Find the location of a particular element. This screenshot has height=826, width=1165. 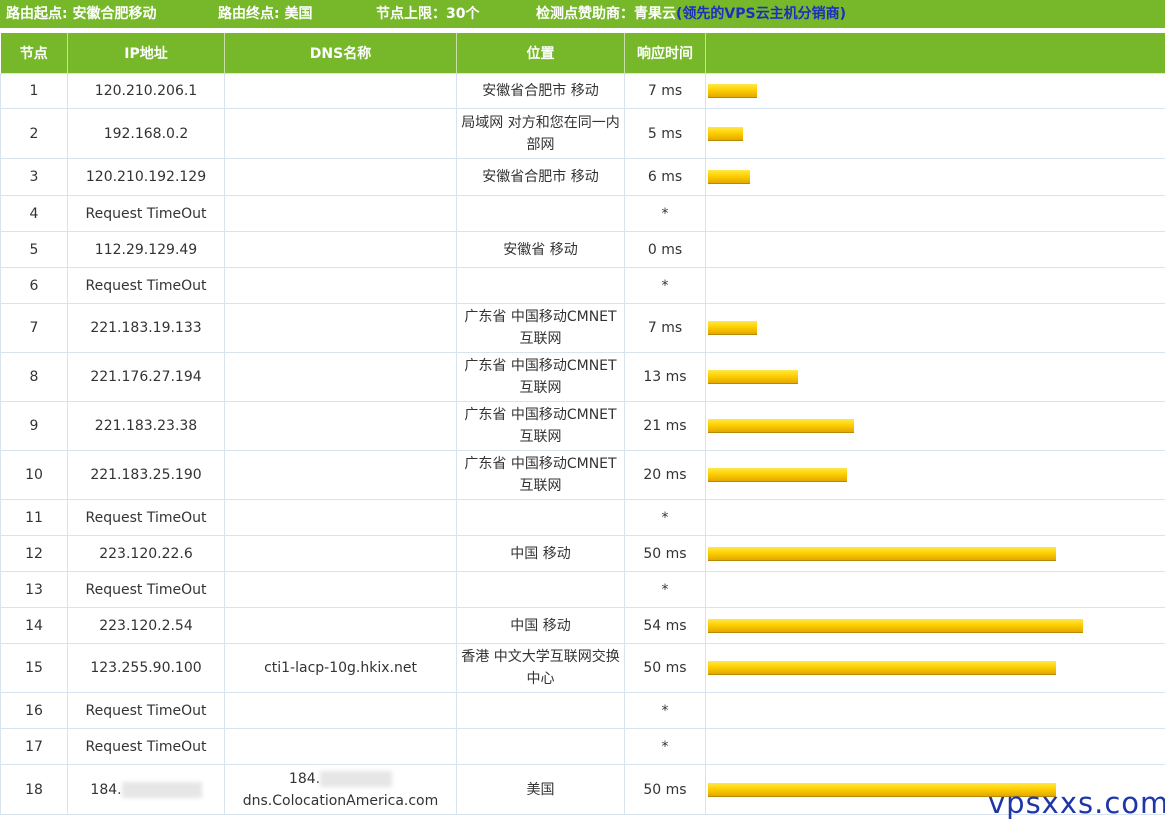

table-row: 14 223.120.2.54 中国 移动 54 ms is located at coordinates (582, 625).